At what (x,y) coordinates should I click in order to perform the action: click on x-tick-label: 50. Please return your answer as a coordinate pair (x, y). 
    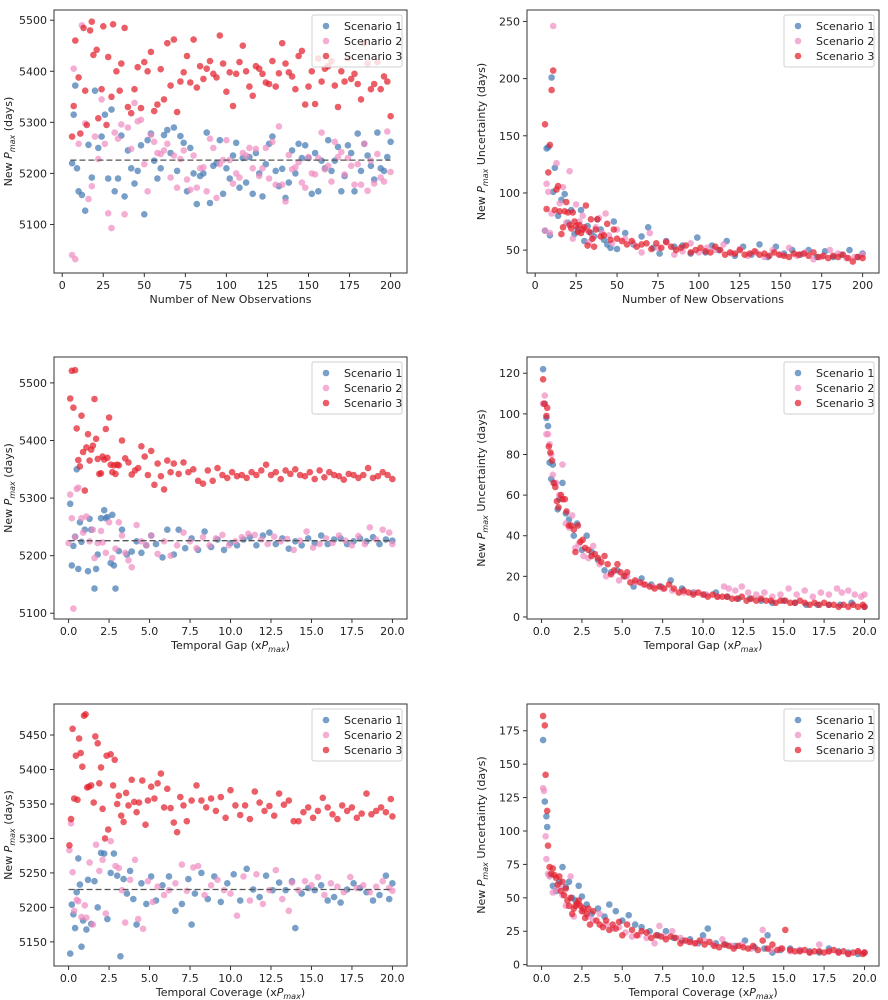
    Looking at the image, I should click on (617, 285).